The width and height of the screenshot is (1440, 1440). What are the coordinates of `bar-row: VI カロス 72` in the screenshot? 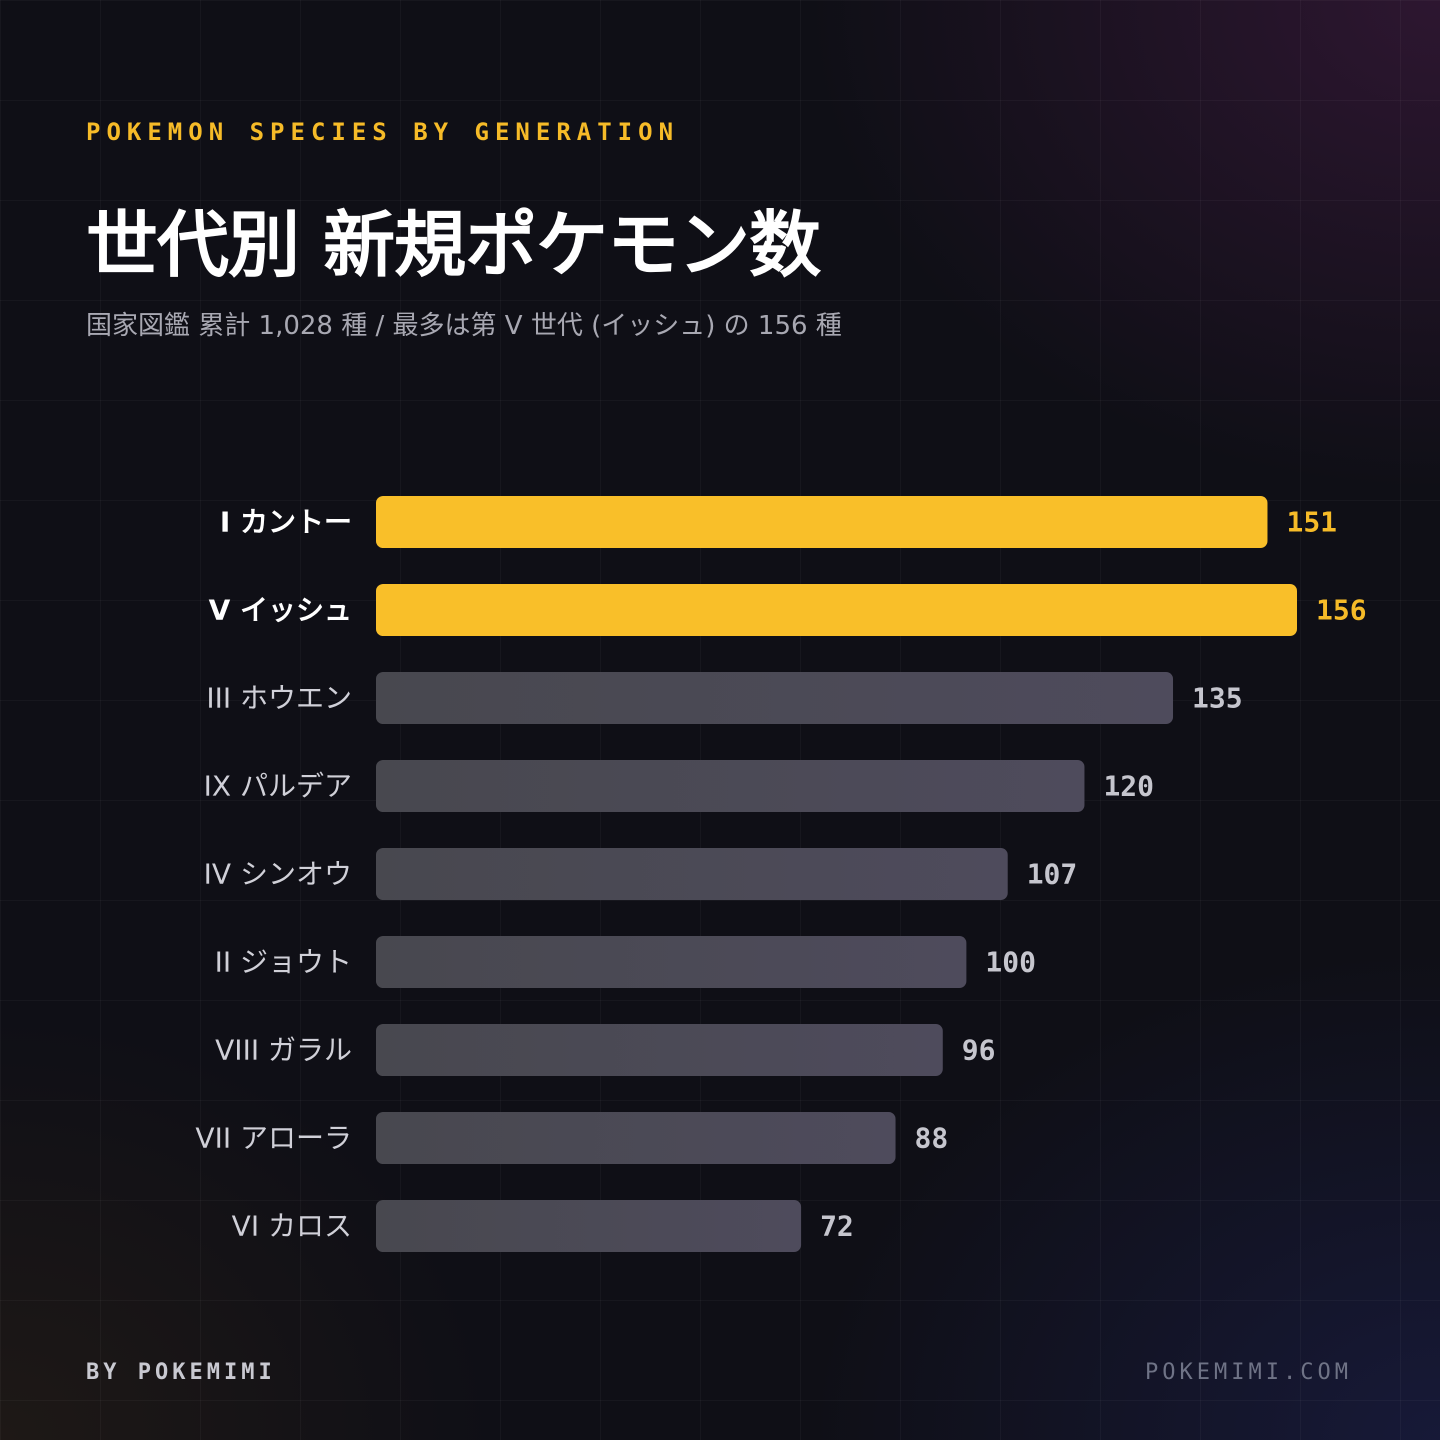 It's located at (543, 1226).